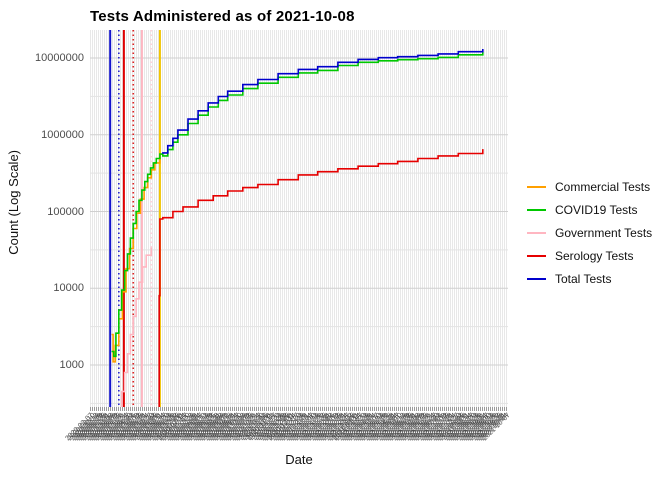 The image size is (672, 480). Describe the element at coordinates (59, 58) in the screenshot. I see `y-tick-label: 10000000` at that location.